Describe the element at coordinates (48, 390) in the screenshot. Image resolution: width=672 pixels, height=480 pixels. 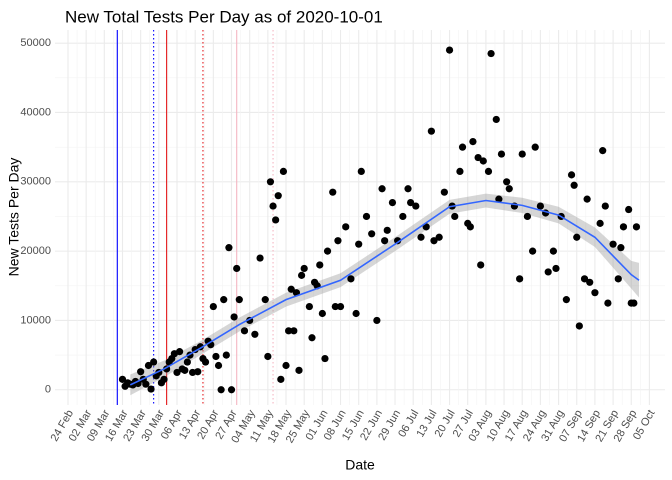
I see `y-tick-label: 0` at that location.